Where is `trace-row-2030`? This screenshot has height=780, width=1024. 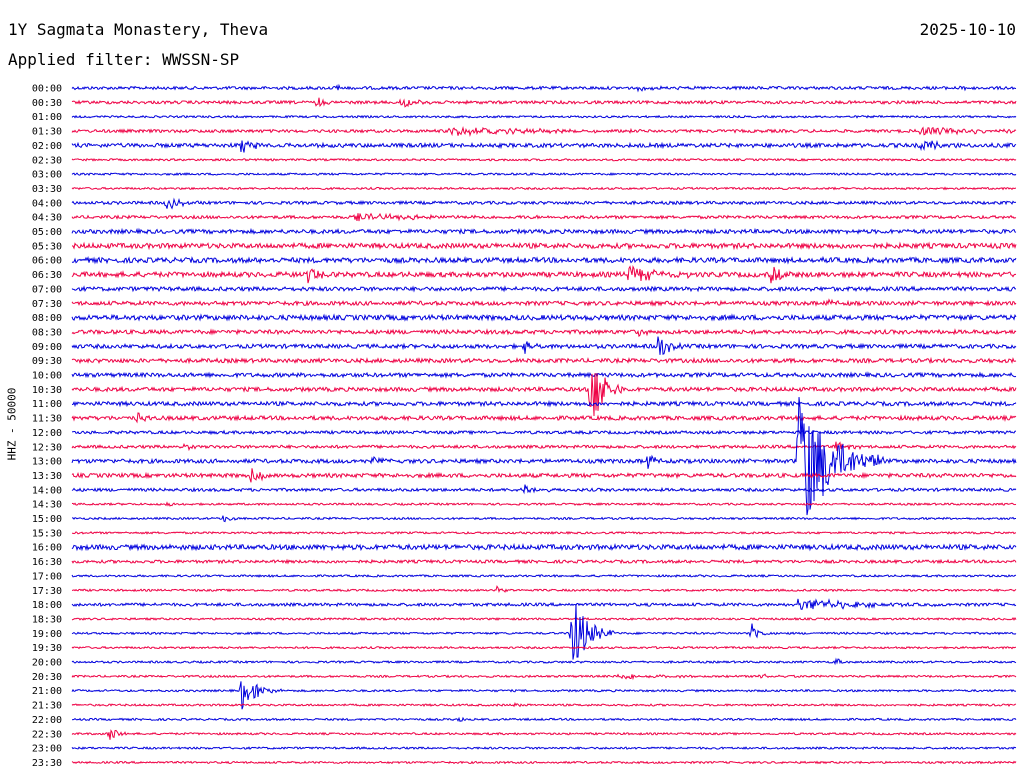
trace-row-2030 is located at coordinates (544, 677).